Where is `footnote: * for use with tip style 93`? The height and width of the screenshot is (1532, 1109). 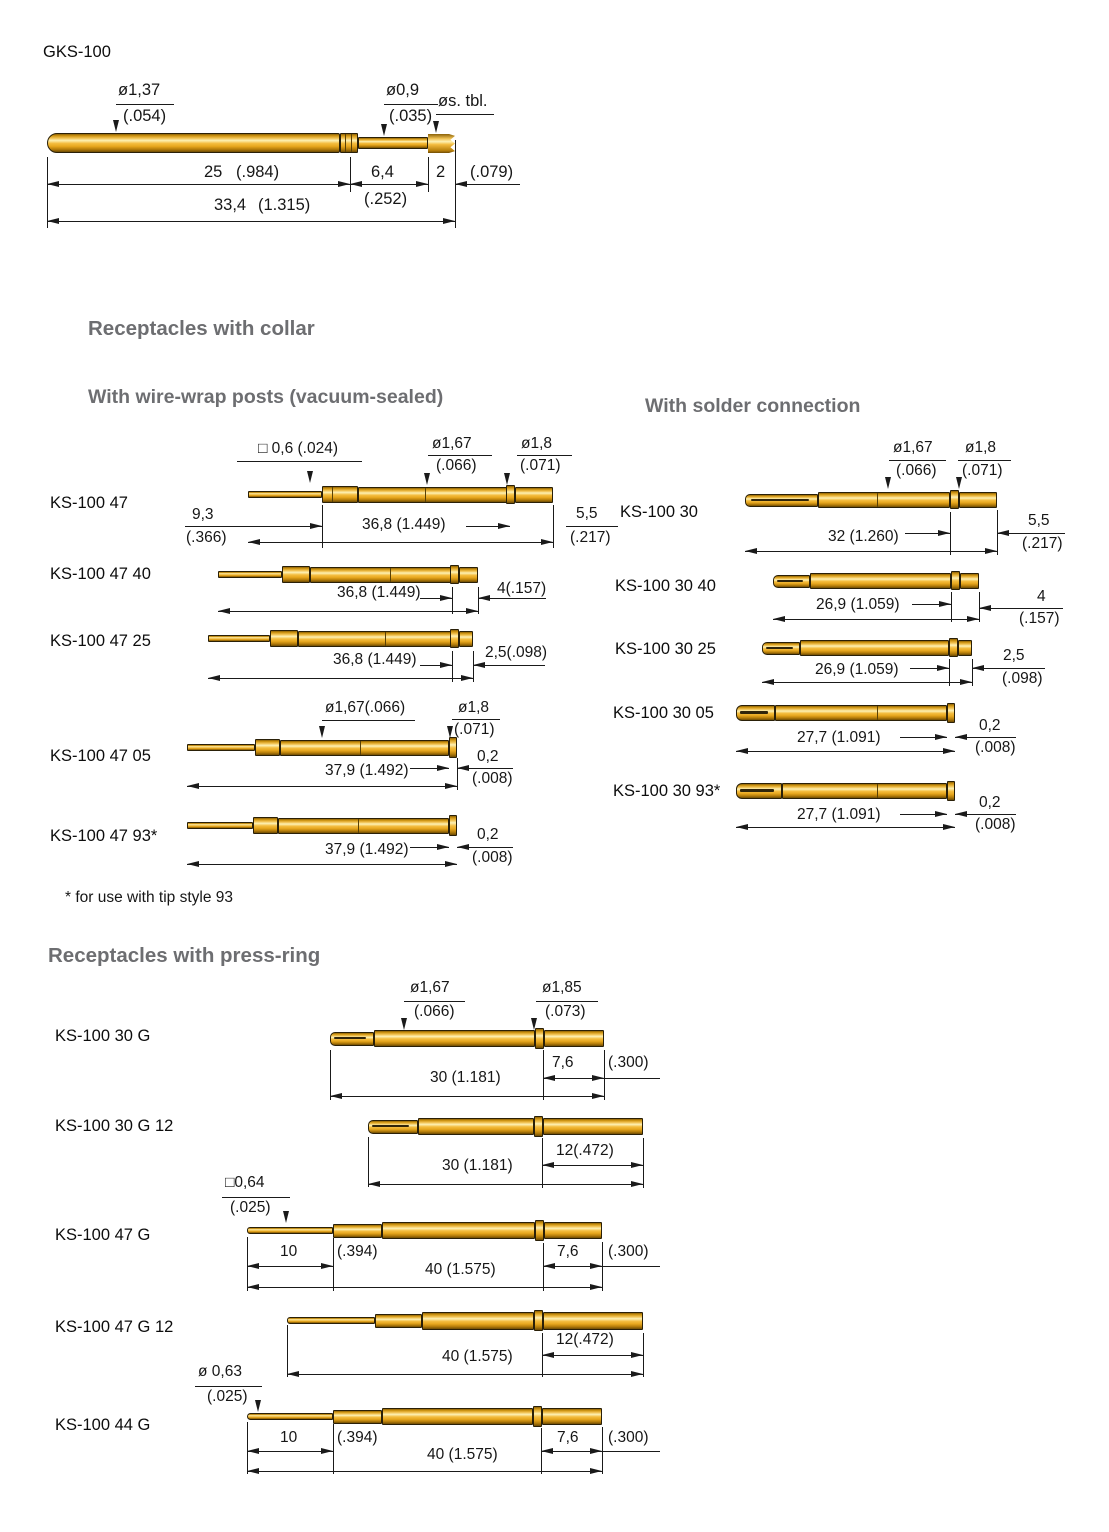
footnote: * for use with tip style 93 is located at coordinates (149, 897).